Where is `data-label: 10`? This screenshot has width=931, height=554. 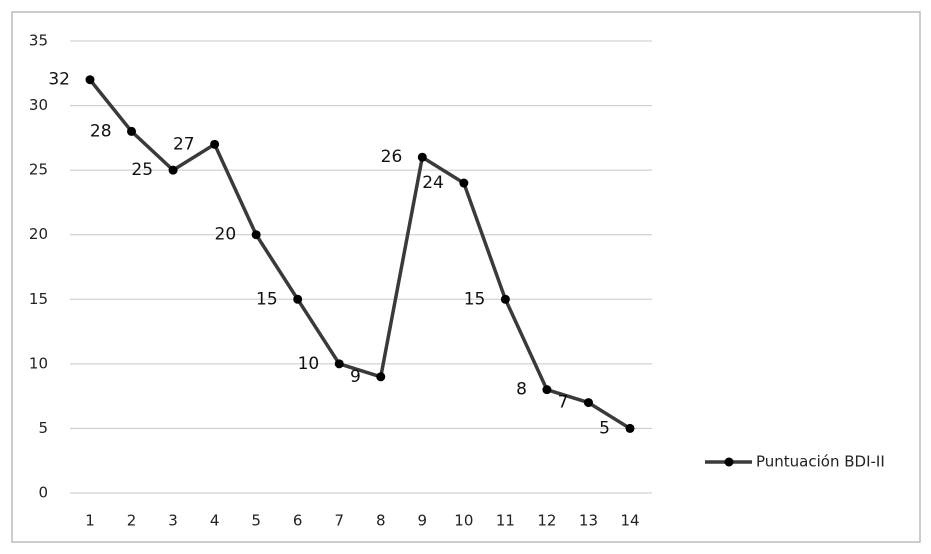
data-label: 10 is located at coordinates (309, 364).